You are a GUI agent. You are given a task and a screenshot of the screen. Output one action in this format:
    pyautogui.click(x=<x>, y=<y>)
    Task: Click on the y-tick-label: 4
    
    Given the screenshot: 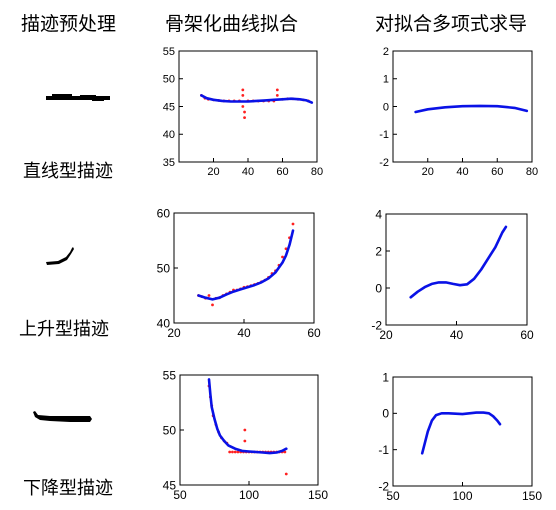 What is the action you would take?
    pyautogui.click(x=378, y=214)
    